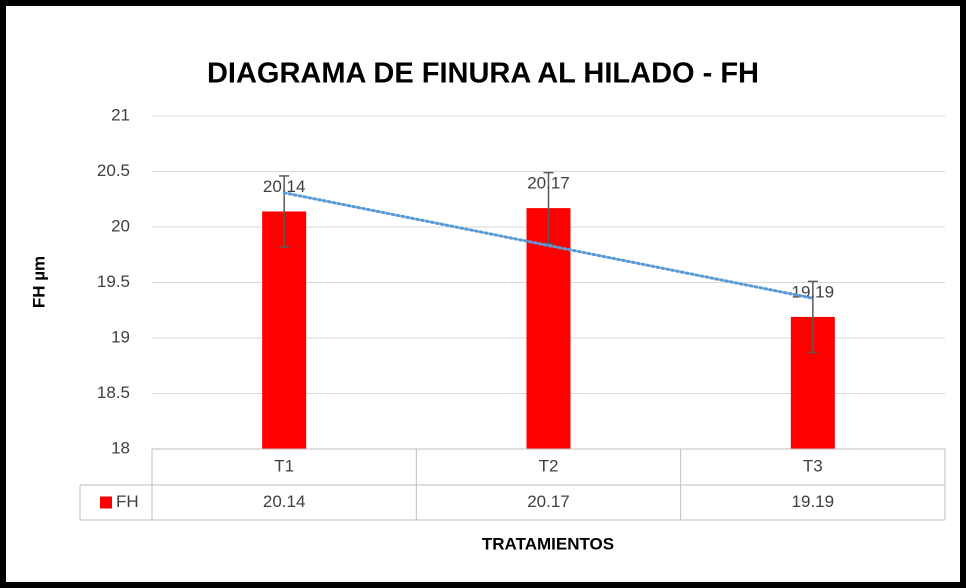  I want to click on legend-label: FH, so click(127, 501).